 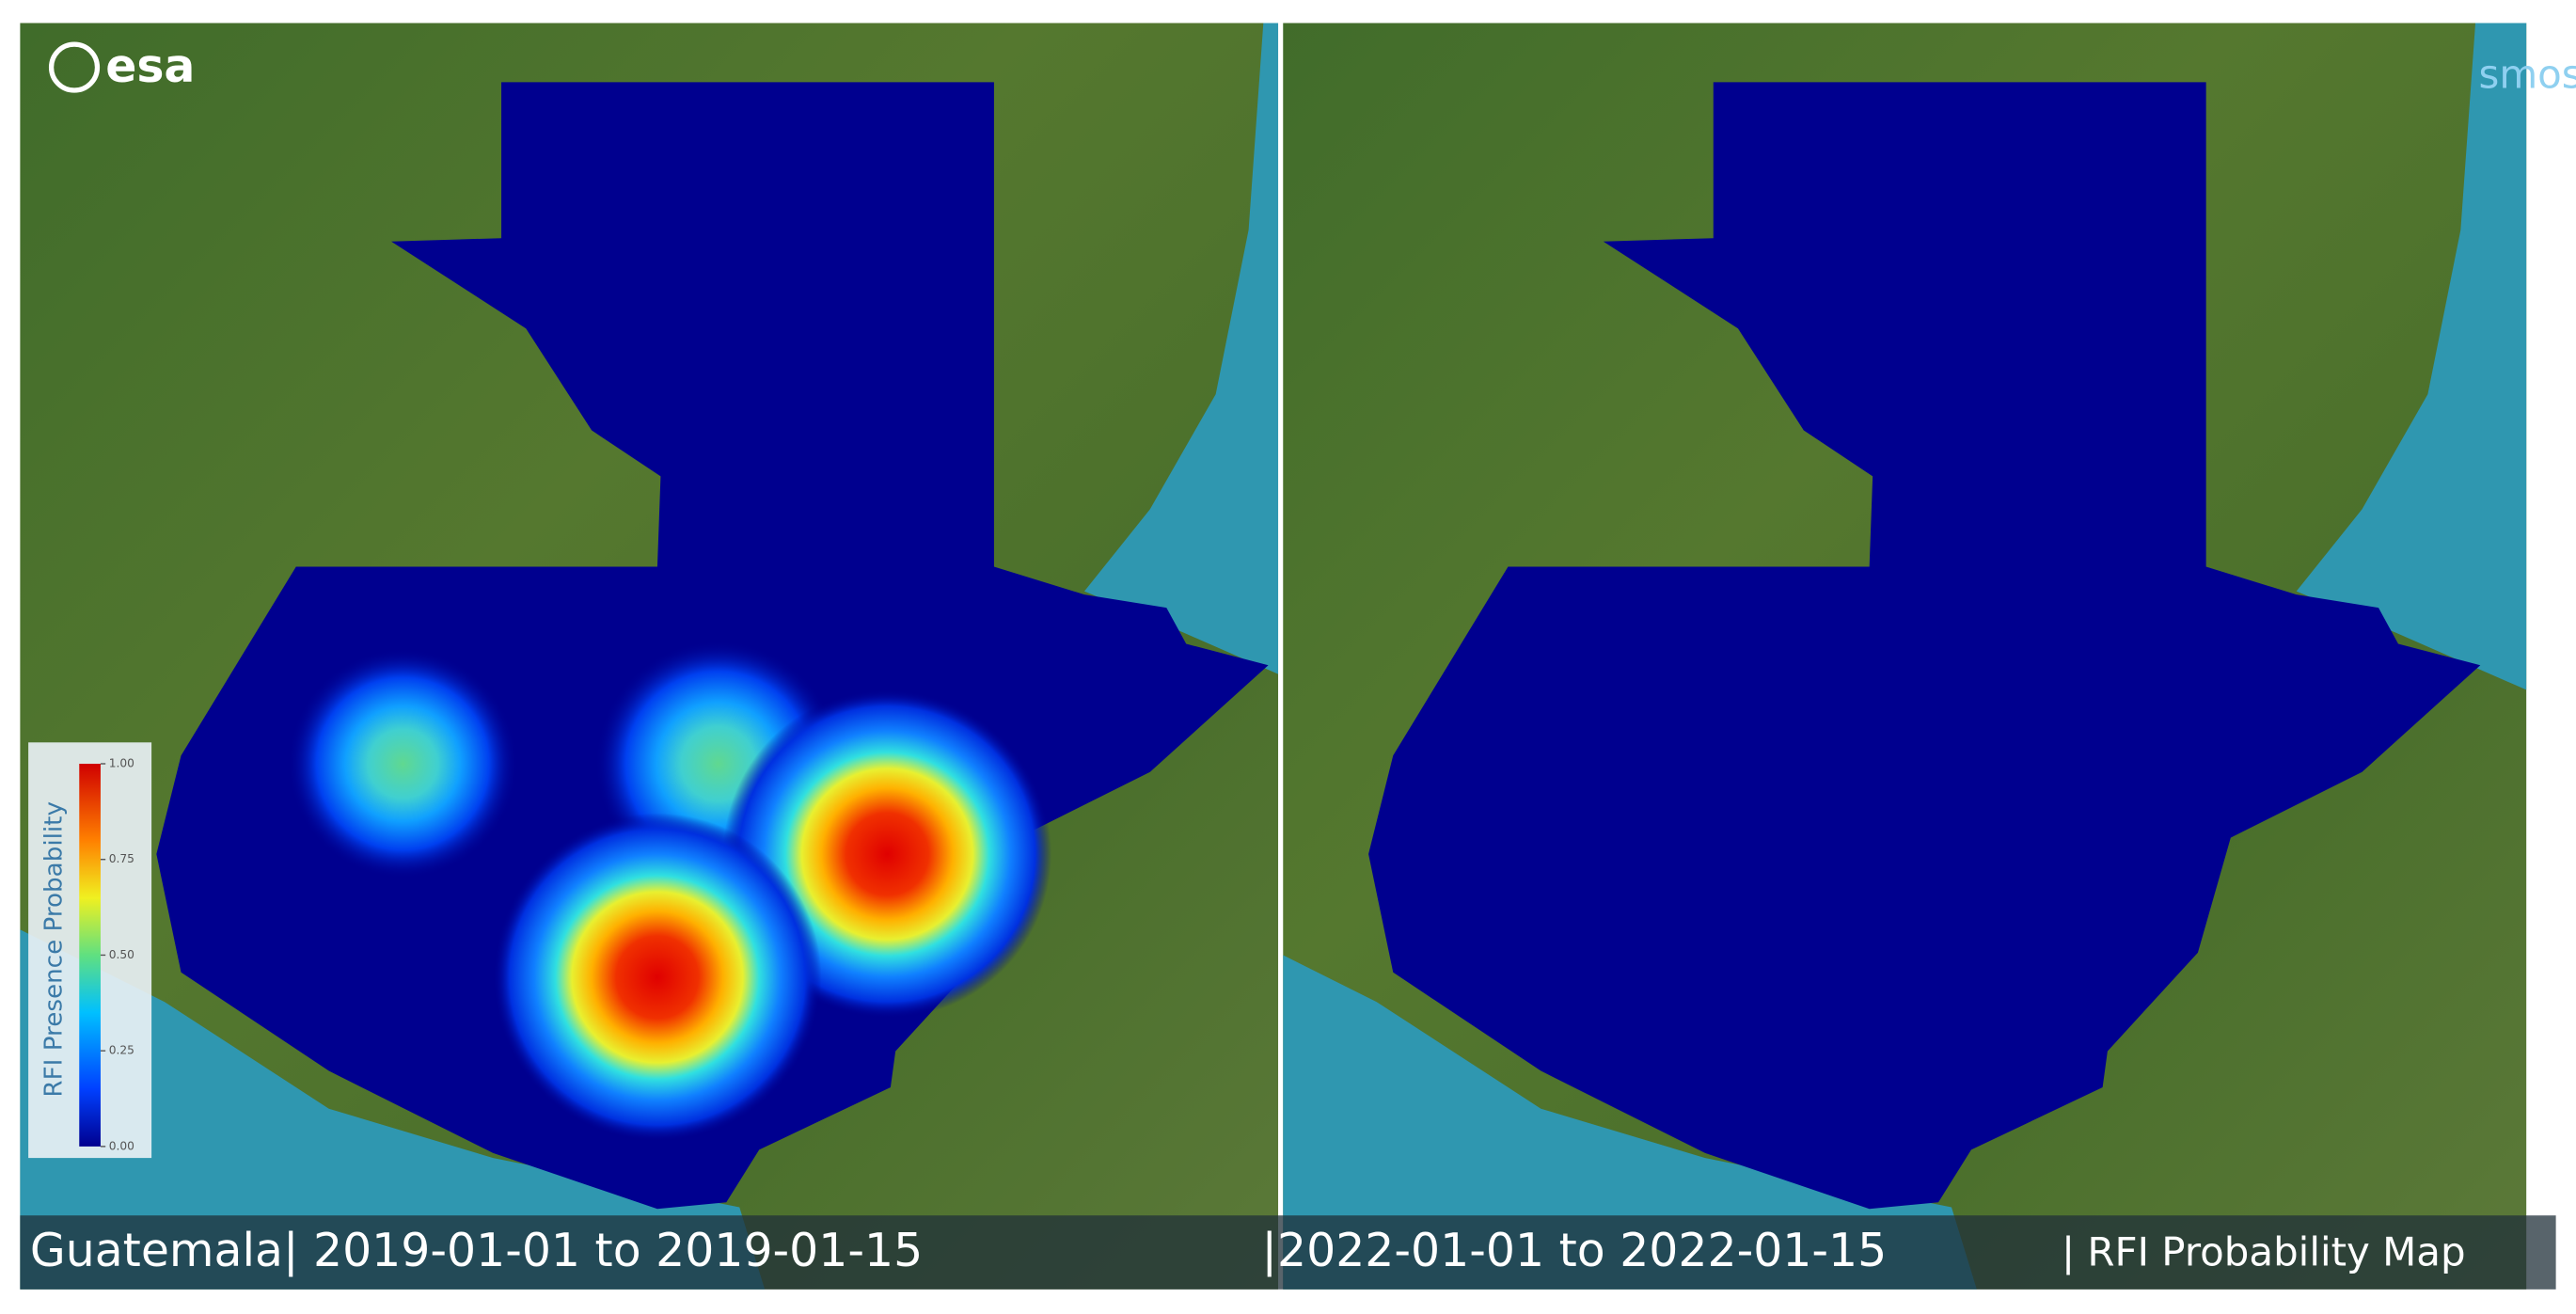 I want to click on colorbar-tick-label: 1.00, so click(x=121, y=764).